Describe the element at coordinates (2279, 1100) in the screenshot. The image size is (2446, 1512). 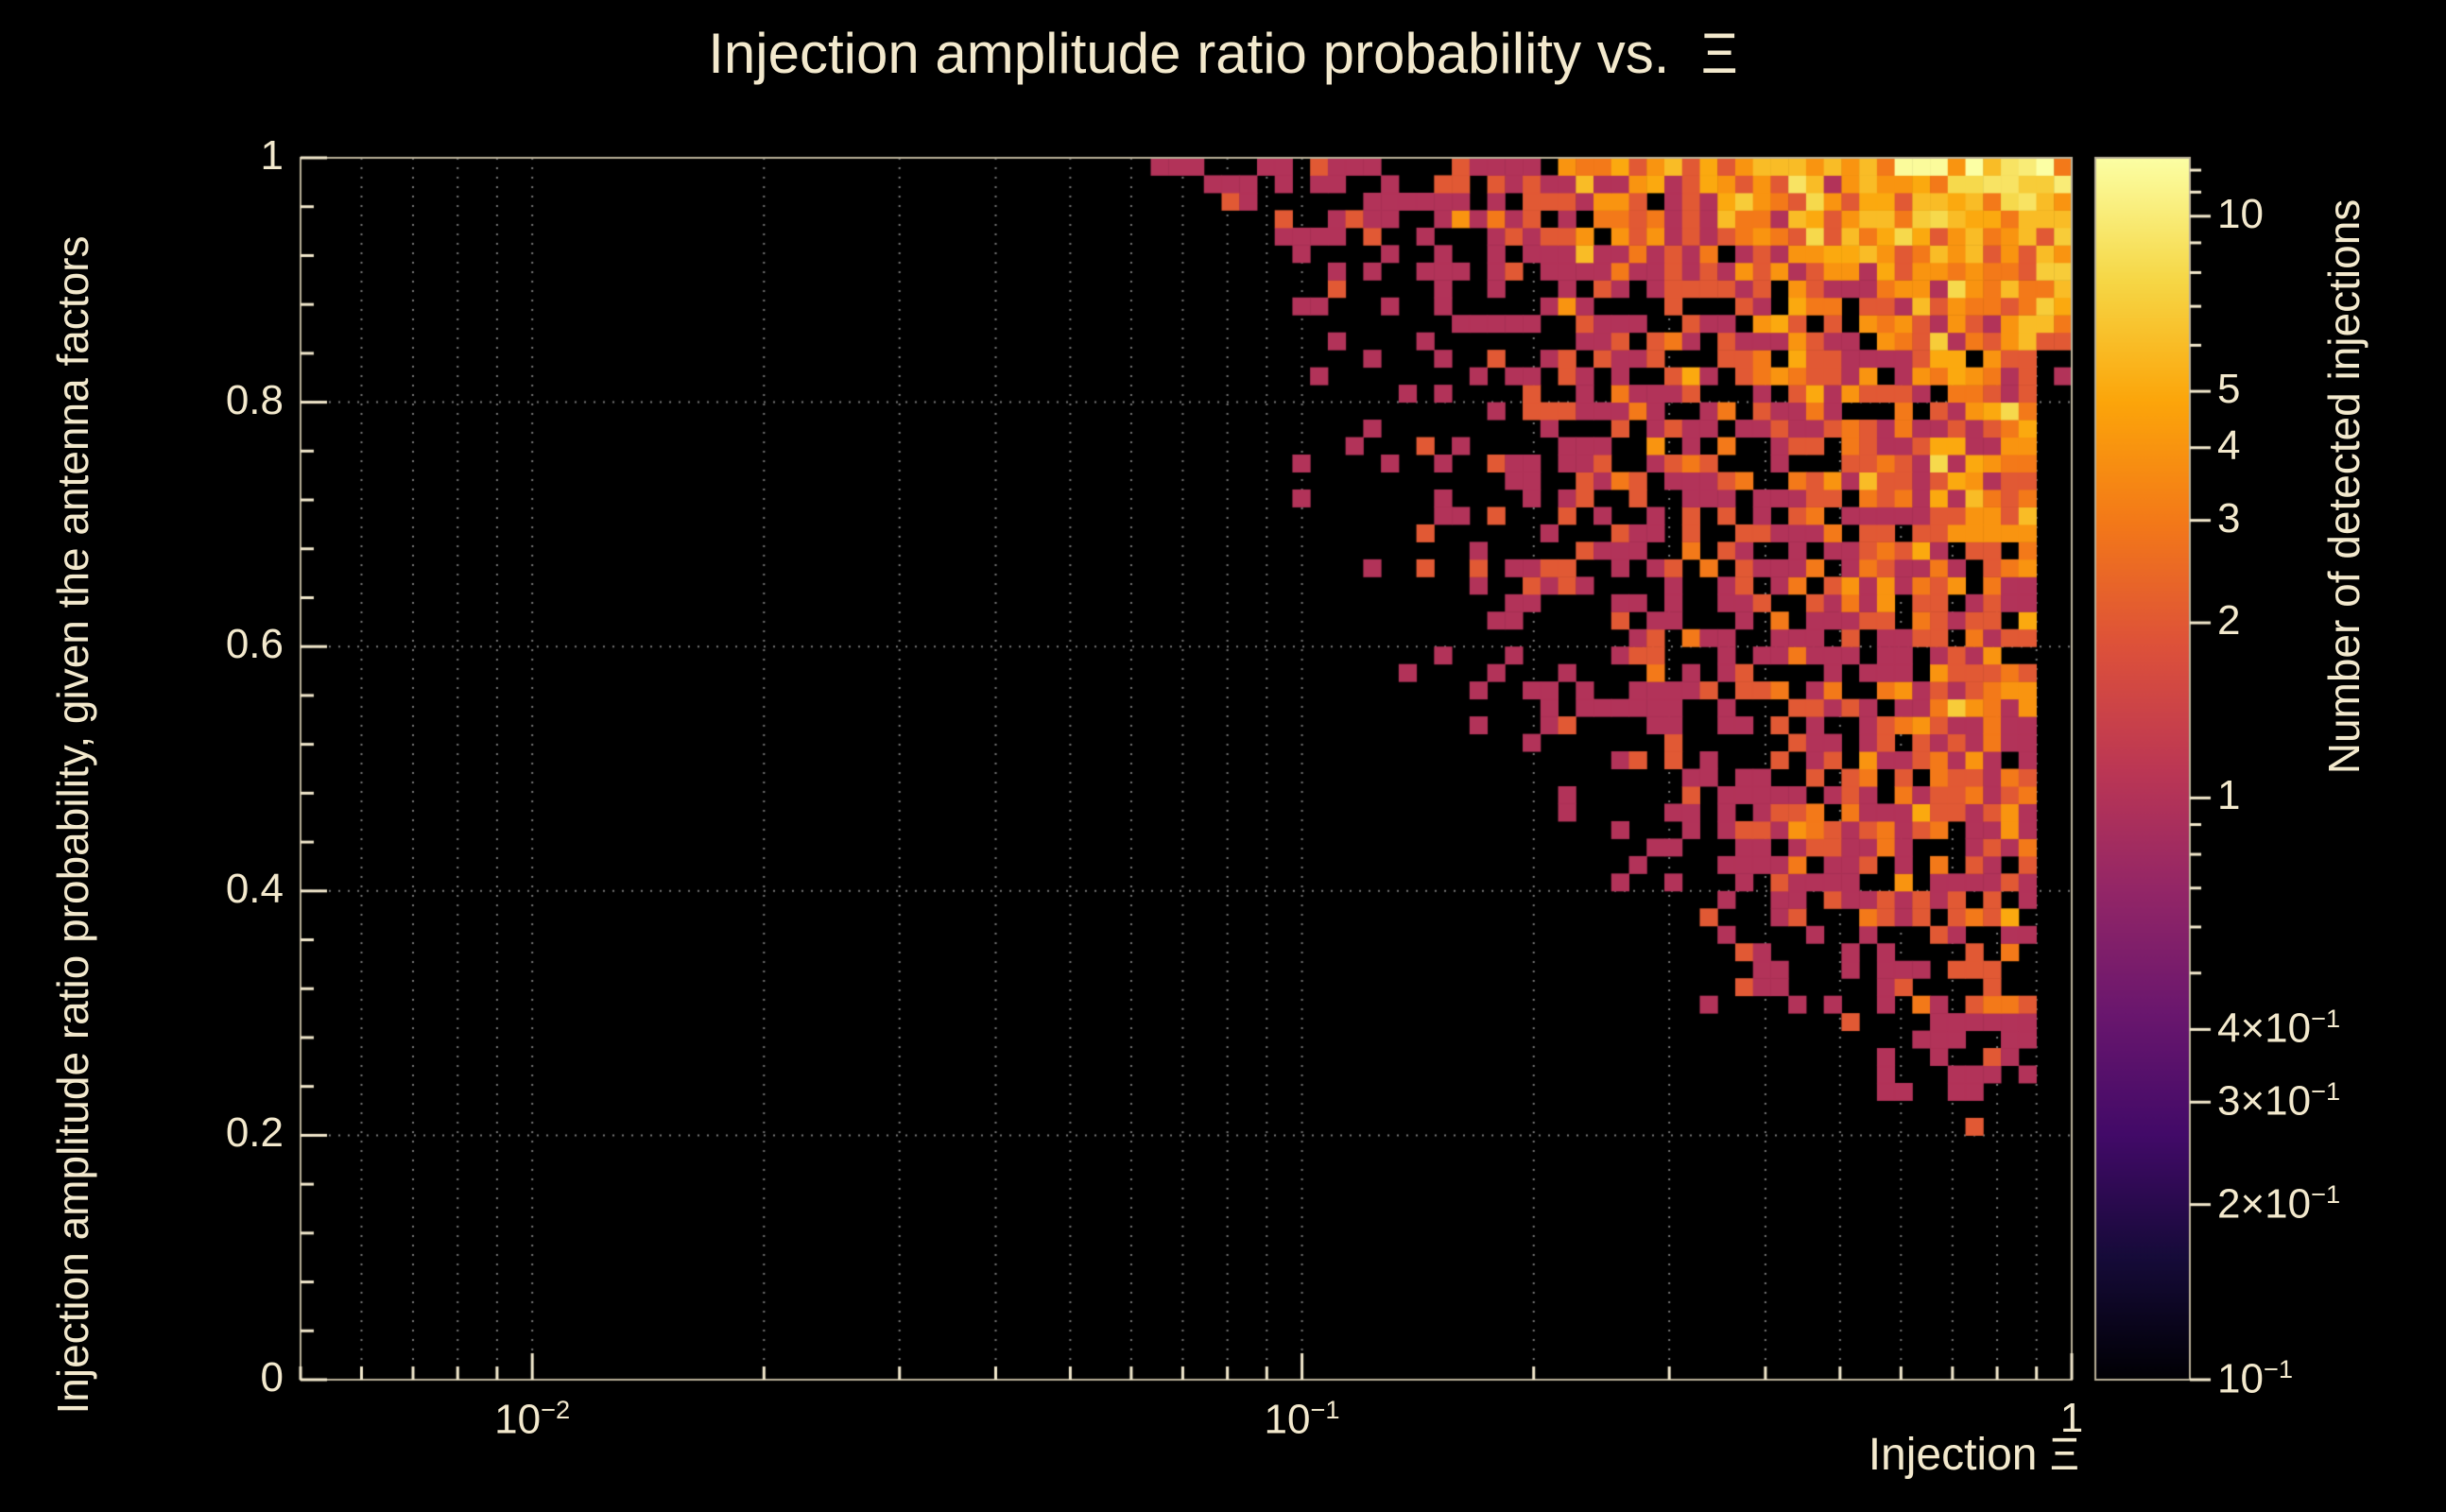
I see `colorbar-tick-label: 3×10⁻¹` at that location.